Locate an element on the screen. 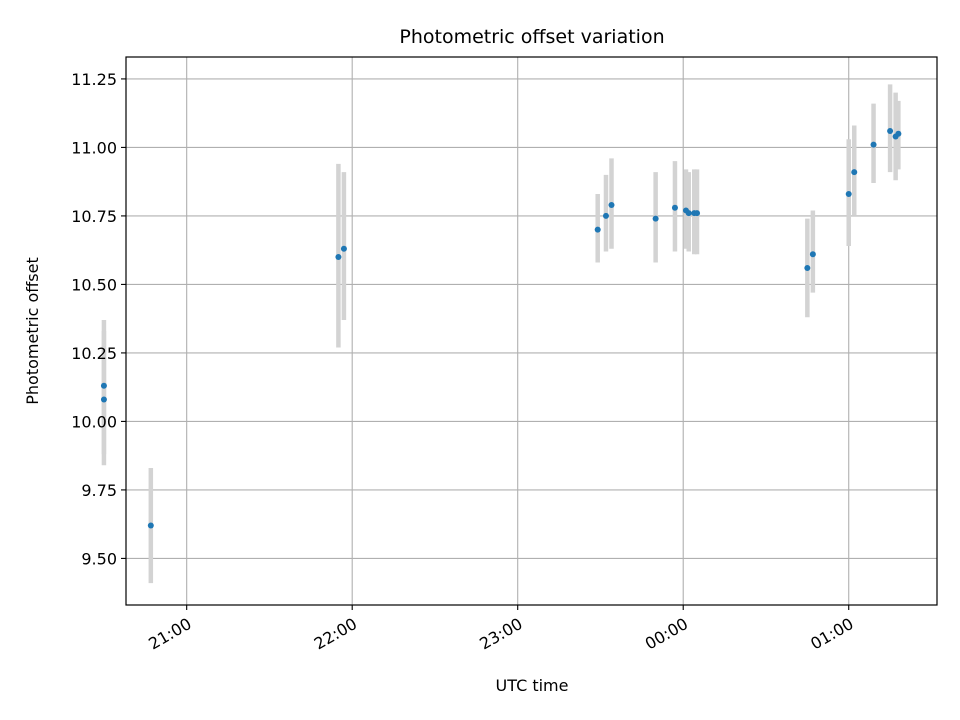 This screenshot has width=960, height=720. y-axis-ticks: 9.50 9.75 10.00 10.25 10.50 10.75 11.00 11.25 is located at coordinates (98, 319).